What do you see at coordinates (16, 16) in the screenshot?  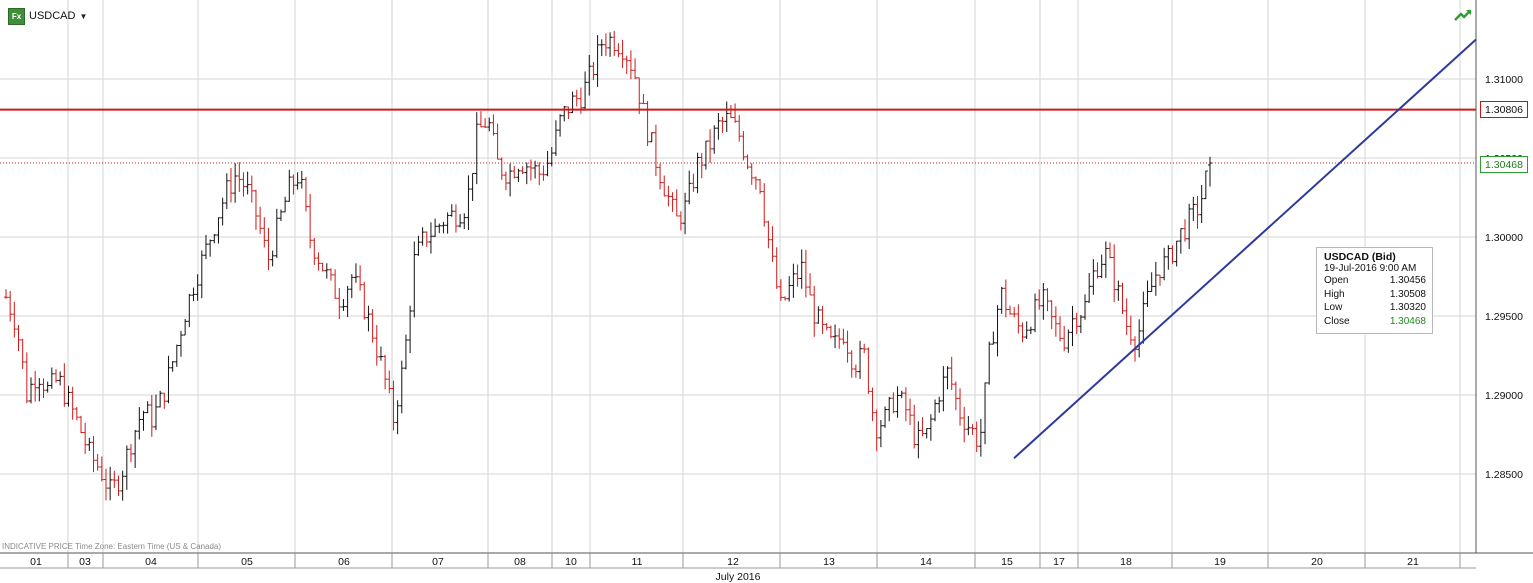 I see `fx-badge-icon: Fx` at bounding box center [16, 16].